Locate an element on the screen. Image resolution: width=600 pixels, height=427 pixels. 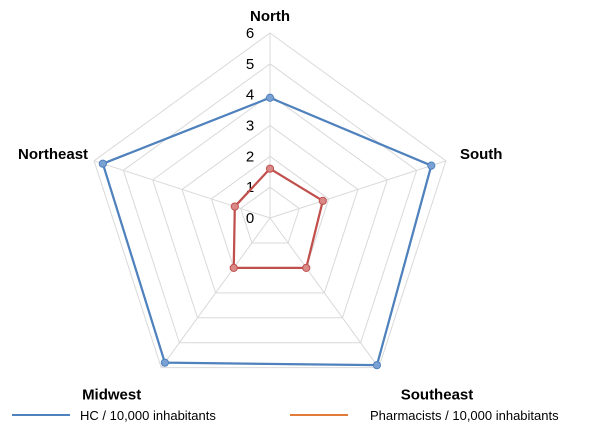
category-label-southeast: Southeast is located at coordinates (437, 395).